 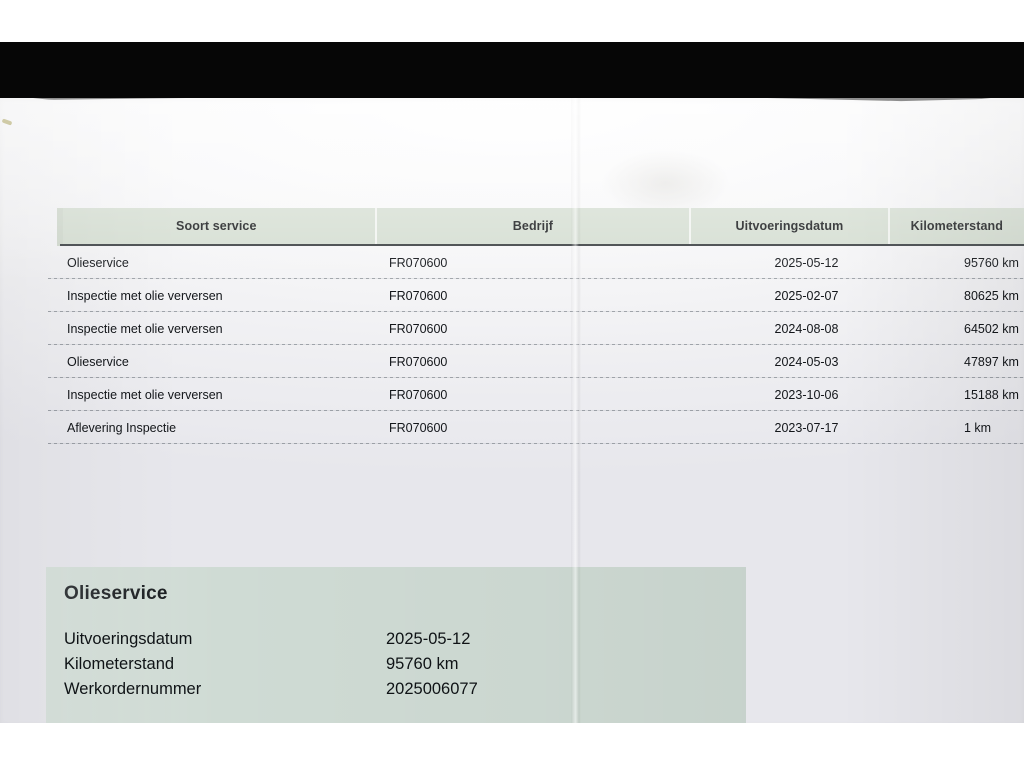 I want to click on detail-field-uitvoeringsdatum: Uitvoeringsdatum 2025-05-12, so click(x=405, y=639).